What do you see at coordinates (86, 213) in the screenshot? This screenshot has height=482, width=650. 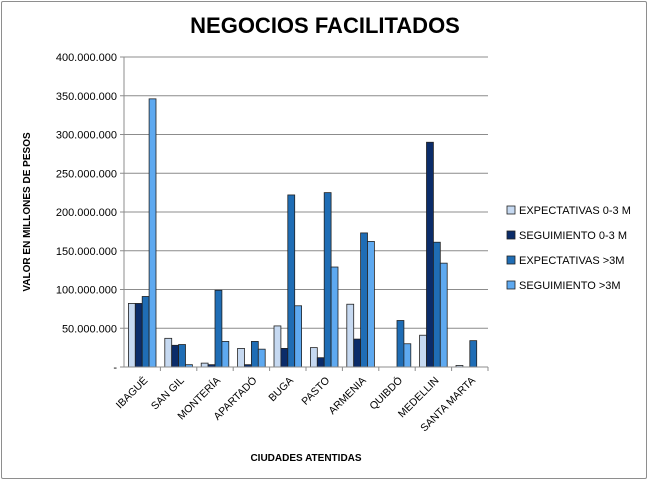 I see `y-tick-label: 200.000.000` at bounding box center [86, 213].